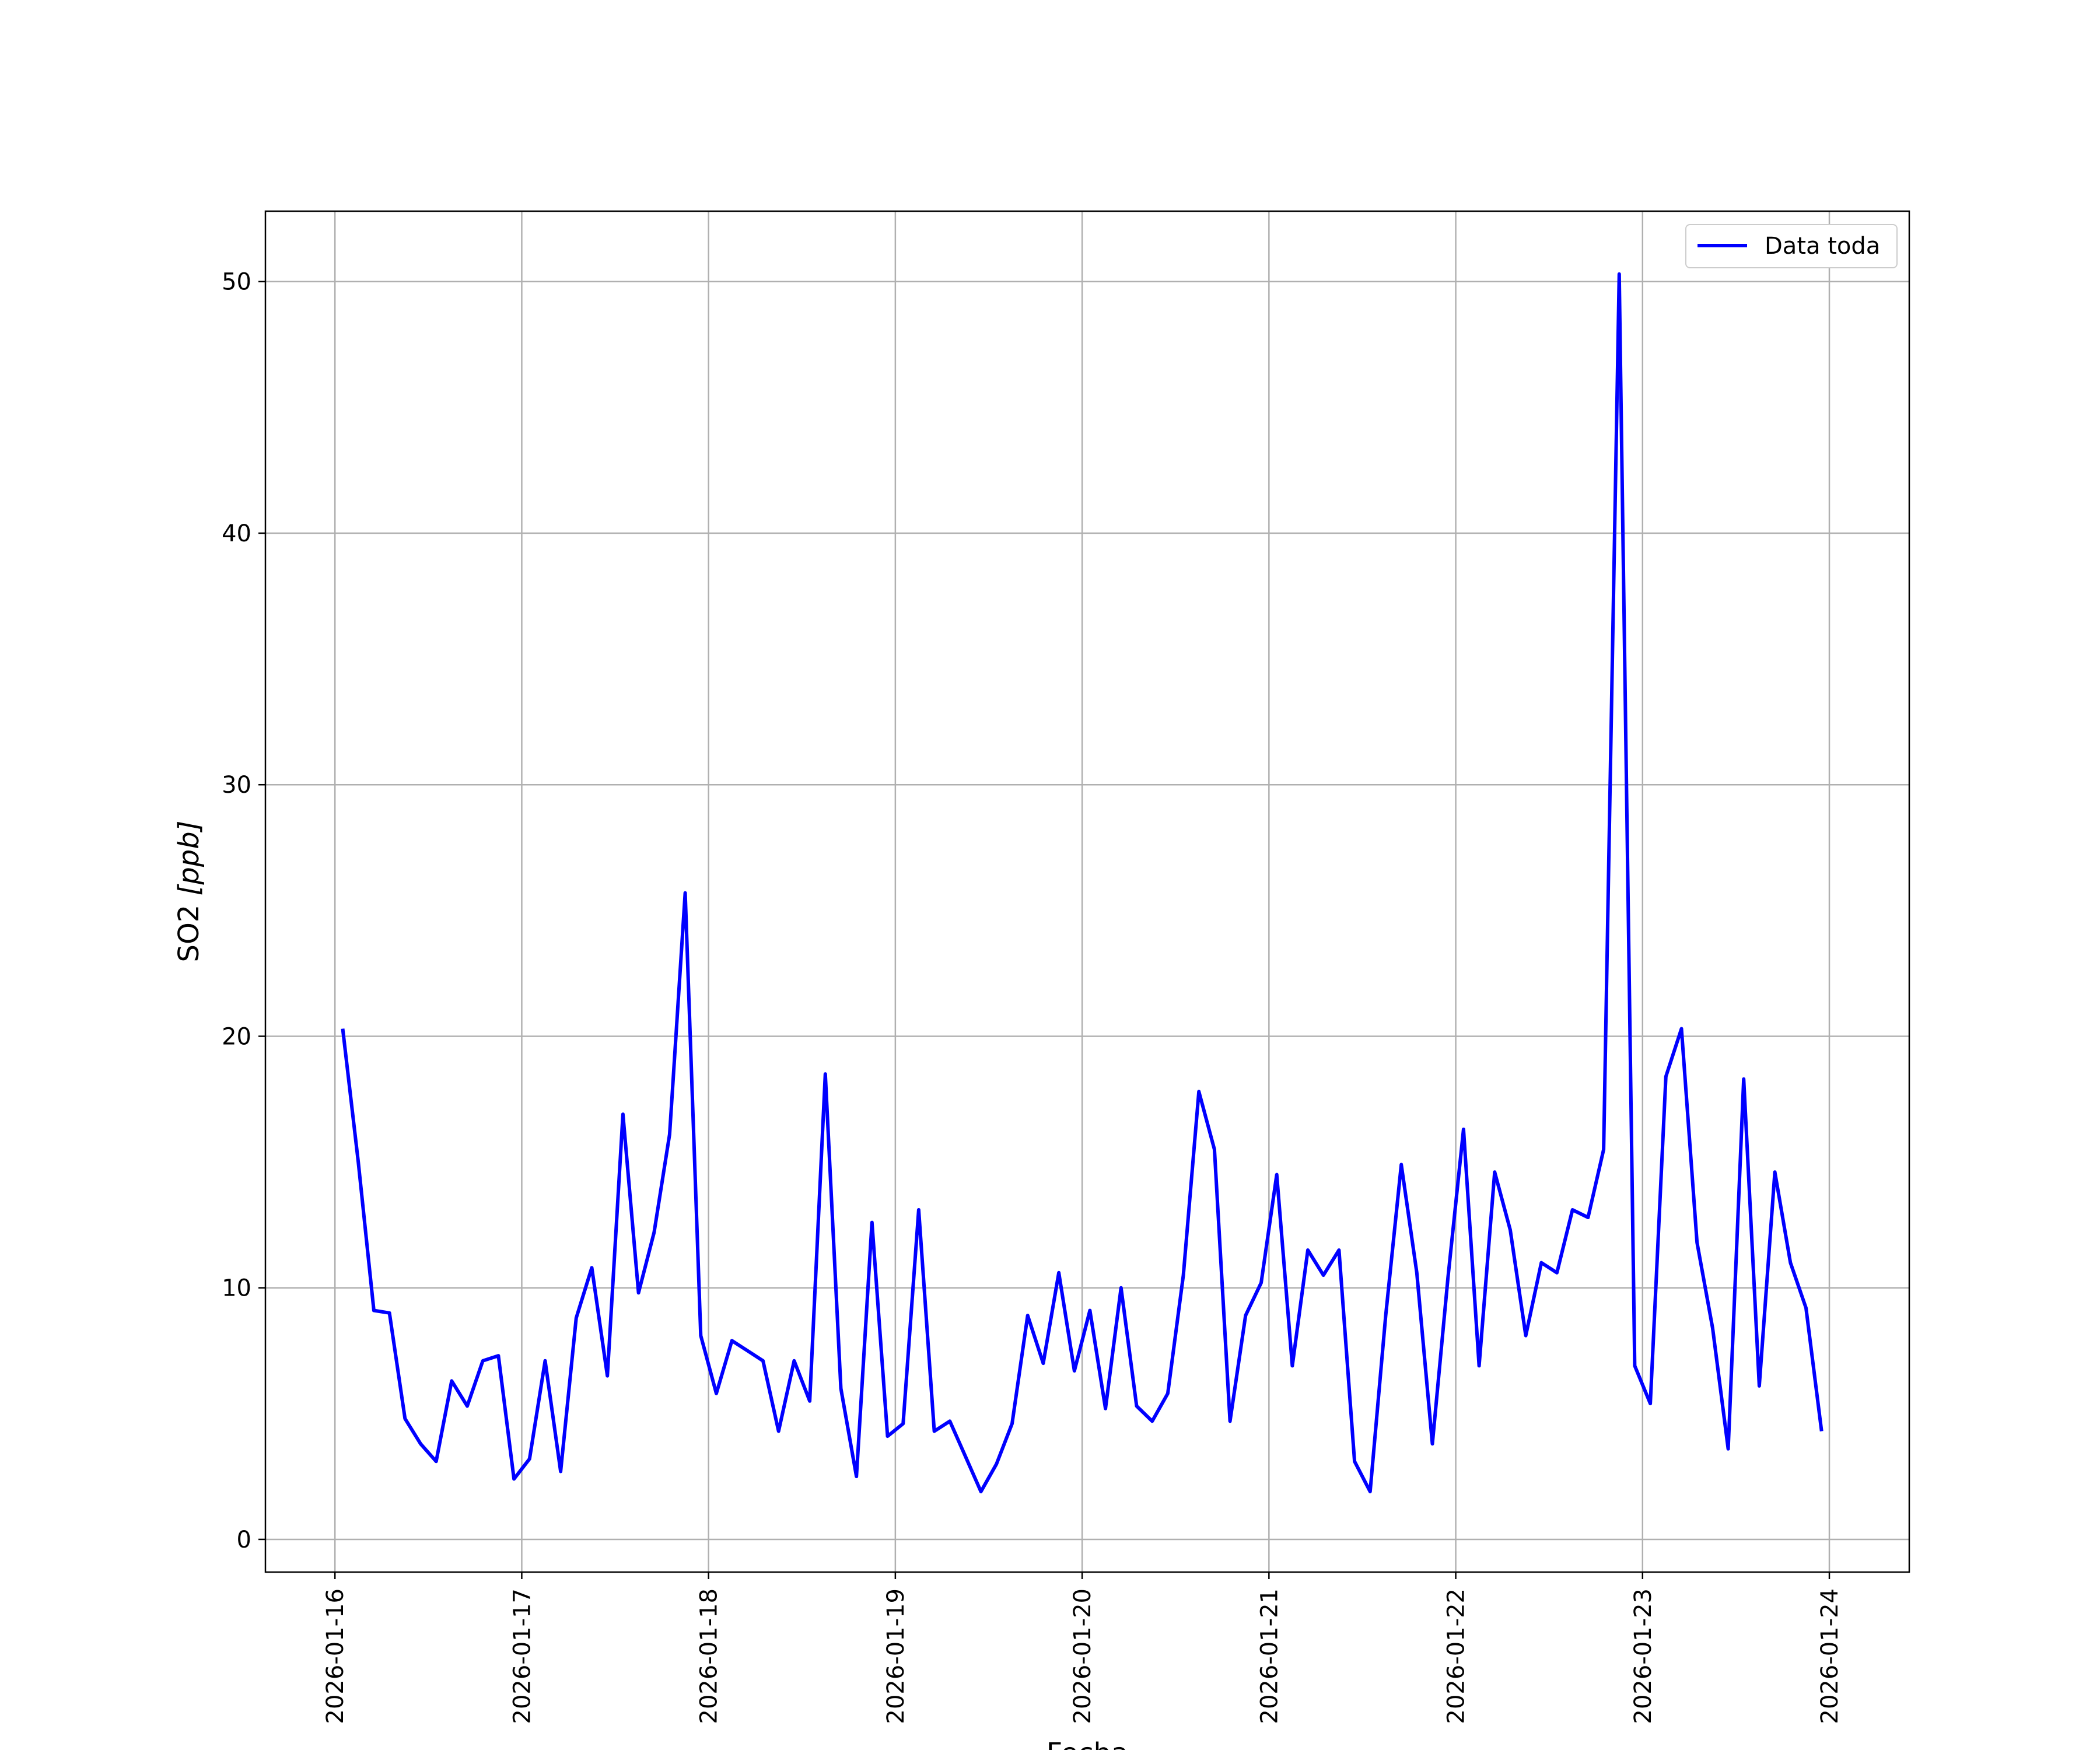  I want to click on x-axis-label: Fecha, so click(1087, 1743).